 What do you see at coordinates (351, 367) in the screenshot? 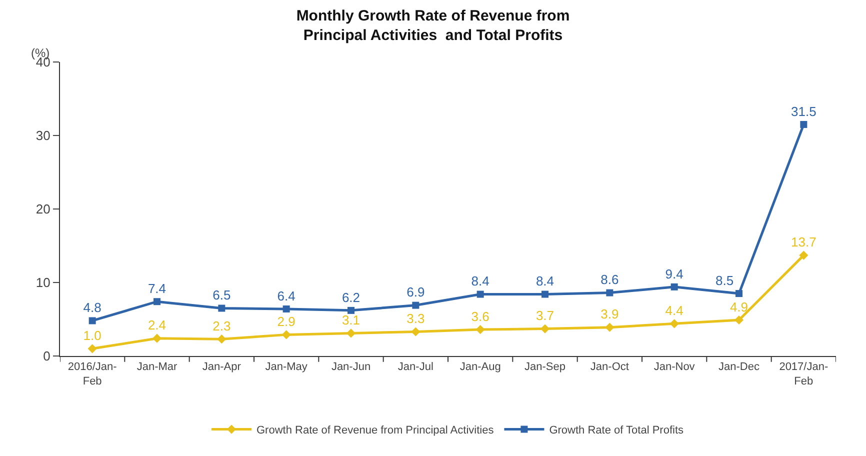
I see `x-tick-label: Jan-Jun` at bounding box center [351, 367].